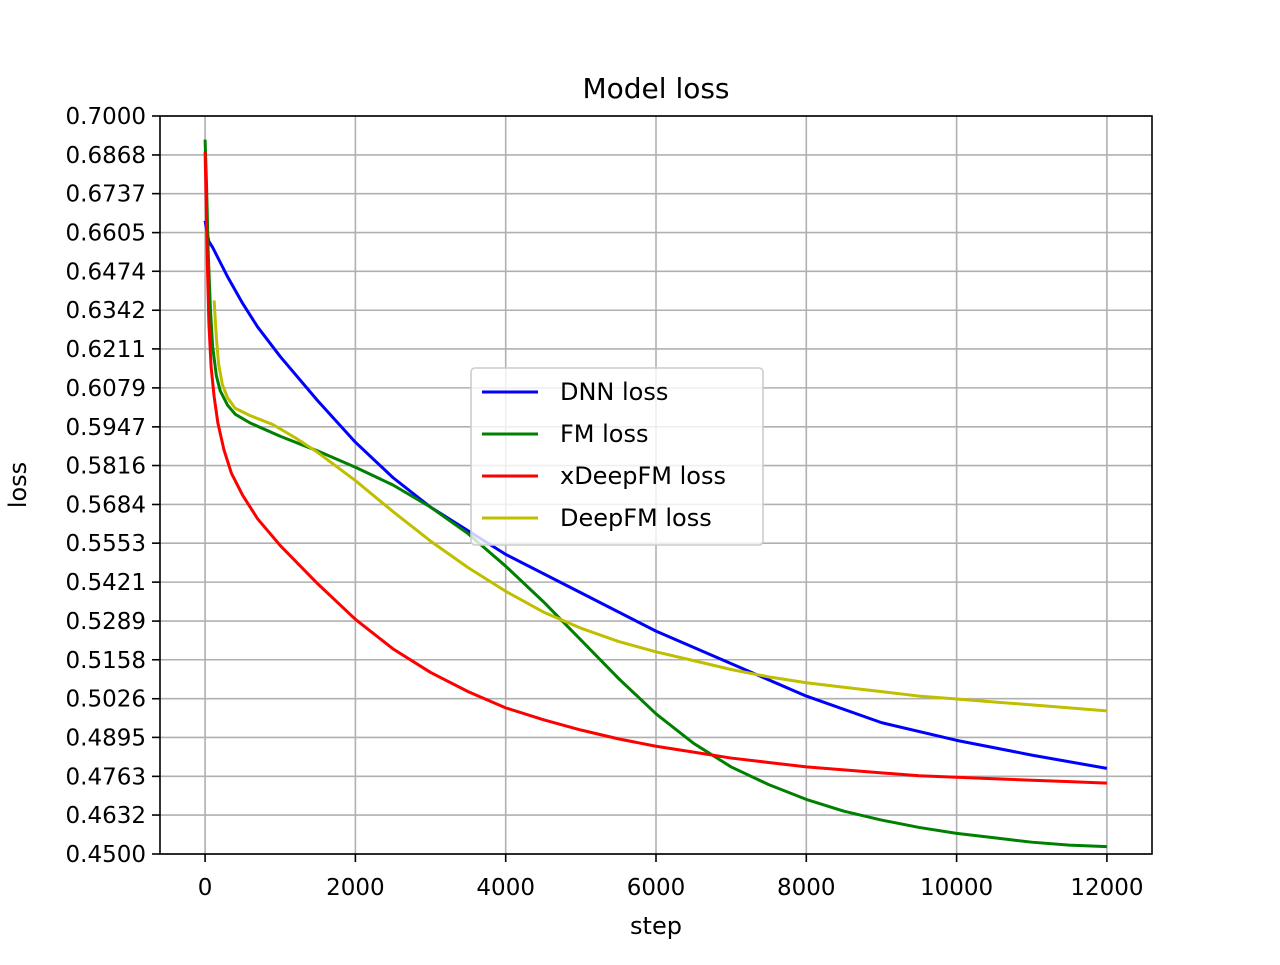 The width and height of the screenshot is (1280, 965). Describe the element at coordinates (656, 888) in the screenshot. I see `x-tick-label: 6000` at that location.